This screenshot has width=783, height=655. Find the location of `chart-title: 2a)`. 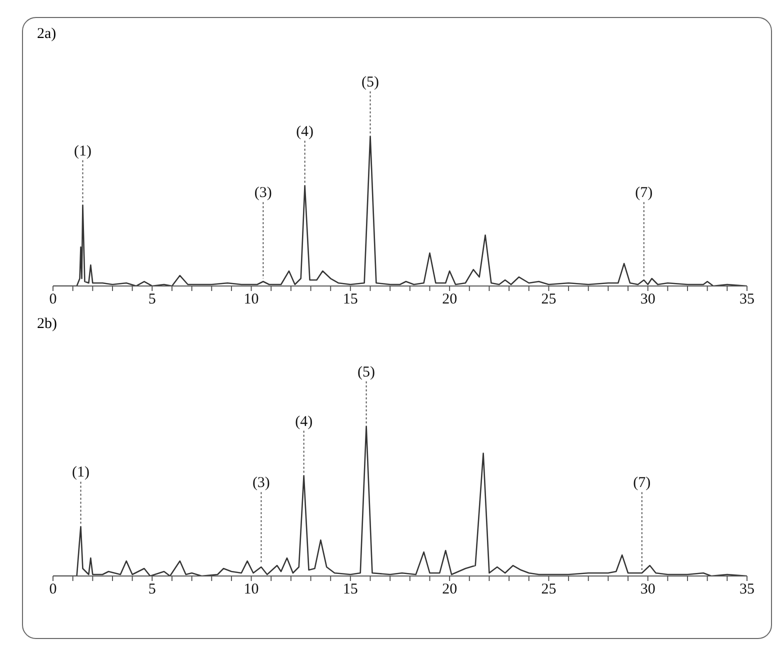

chart-title: 2a) is located at coordinates (47, 35).